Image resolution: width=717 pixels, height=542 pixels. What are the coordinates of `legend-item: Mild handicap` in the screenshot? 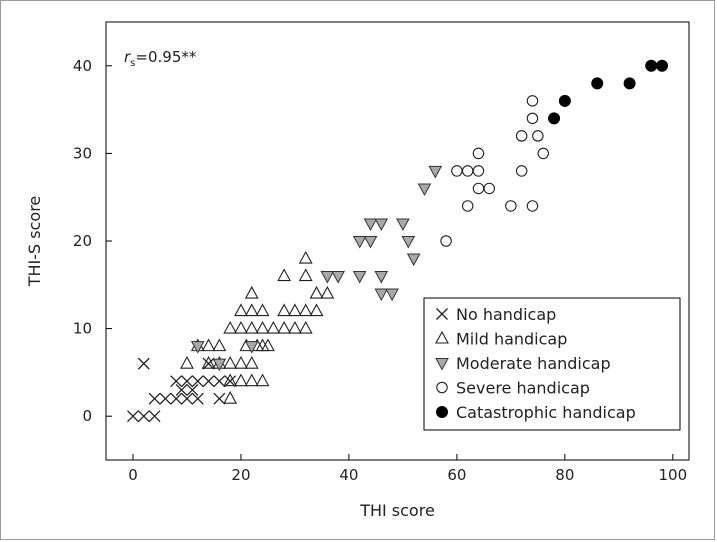 It's located at (501, 339).